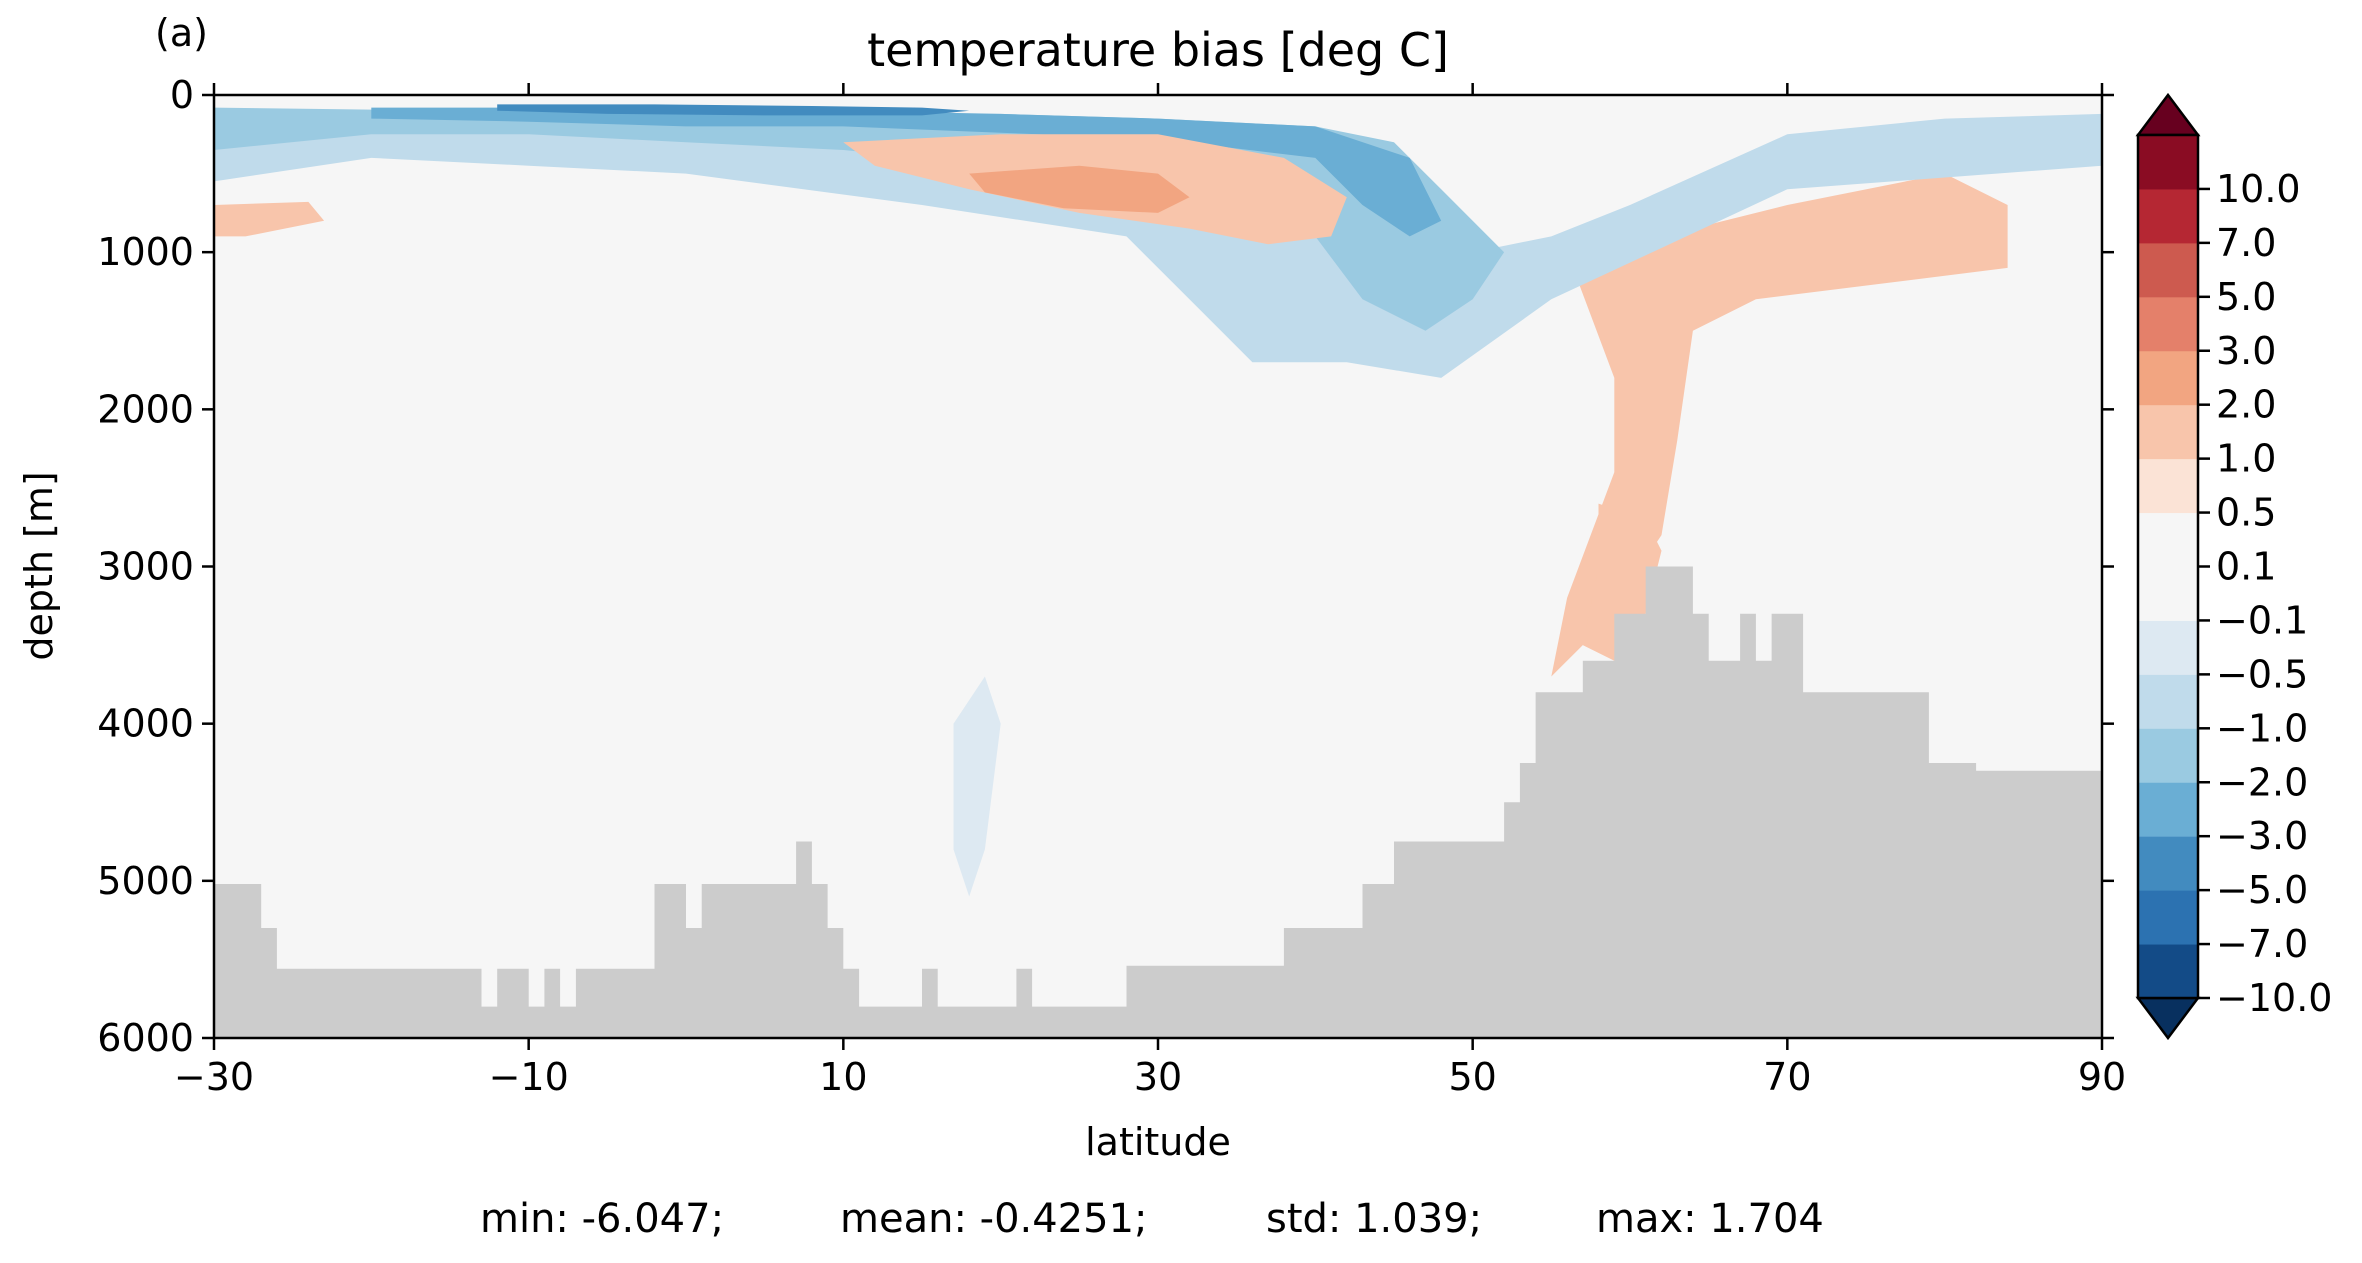  I want to click on colorbar-tick-label: −1.0, so click(2262, 728).